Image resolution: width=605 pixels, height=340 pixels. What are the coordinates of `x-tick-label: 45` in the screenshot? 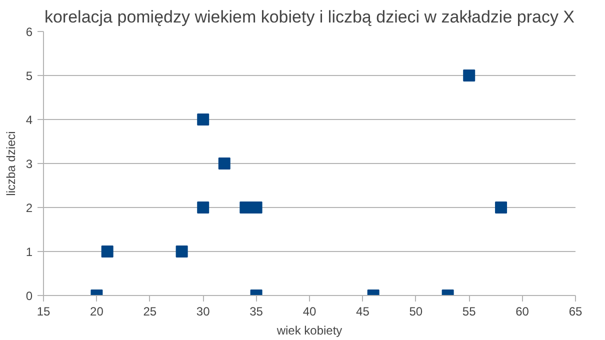 It's located at (363, 311).